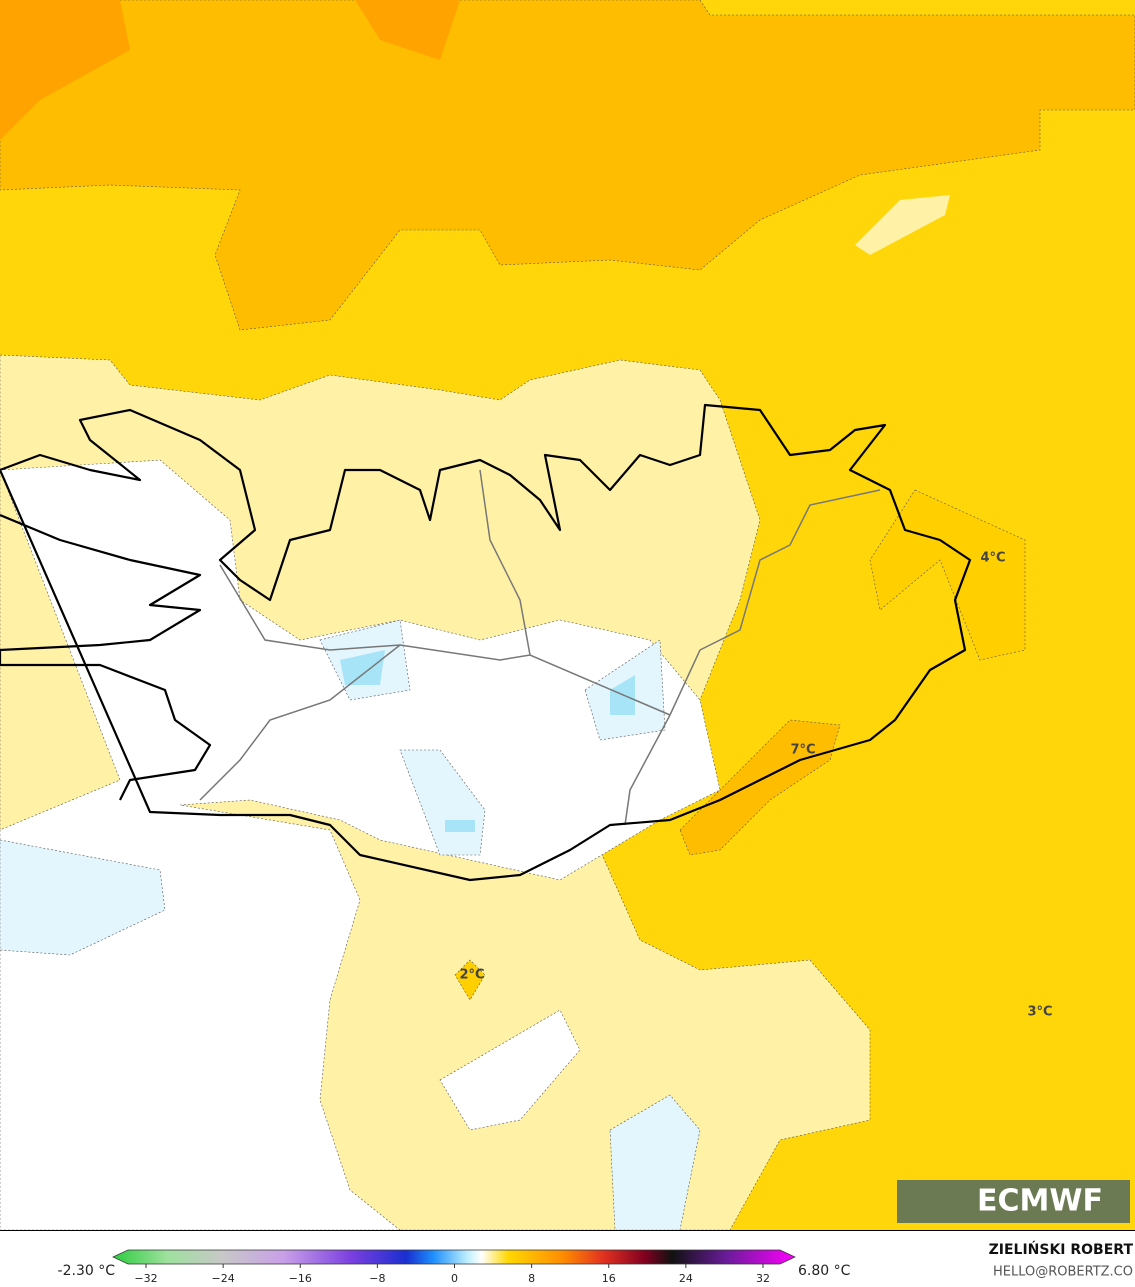  Describe the element at coordinates (763, 1278) in the screenshot. I see `colorbar-tick-label: 32` at that location.